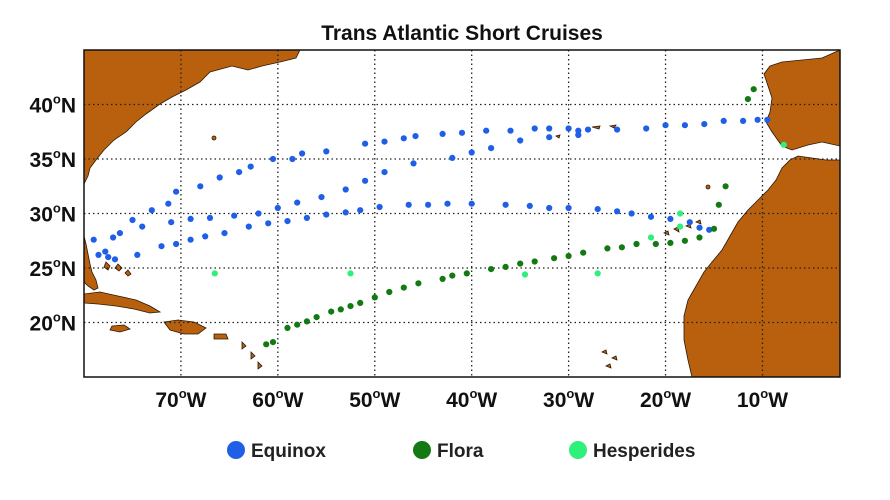 The width and height of the screenshot is (890, 500). What do you see at coordinates (91, 263) in the screenshot?
I see `florida-peninsula` at bounding box center [91, 263].